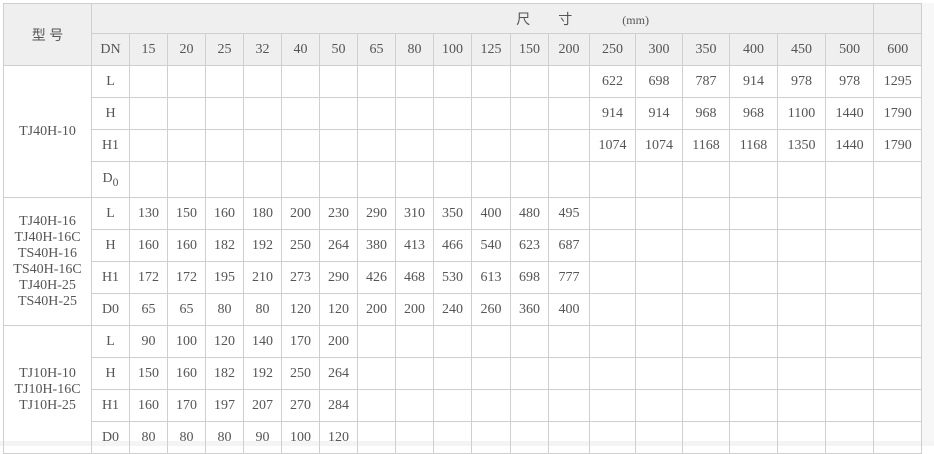  Describe the element at coordinates (898, 145) in the screenshot. I see `value-cell: 1790` at that location.